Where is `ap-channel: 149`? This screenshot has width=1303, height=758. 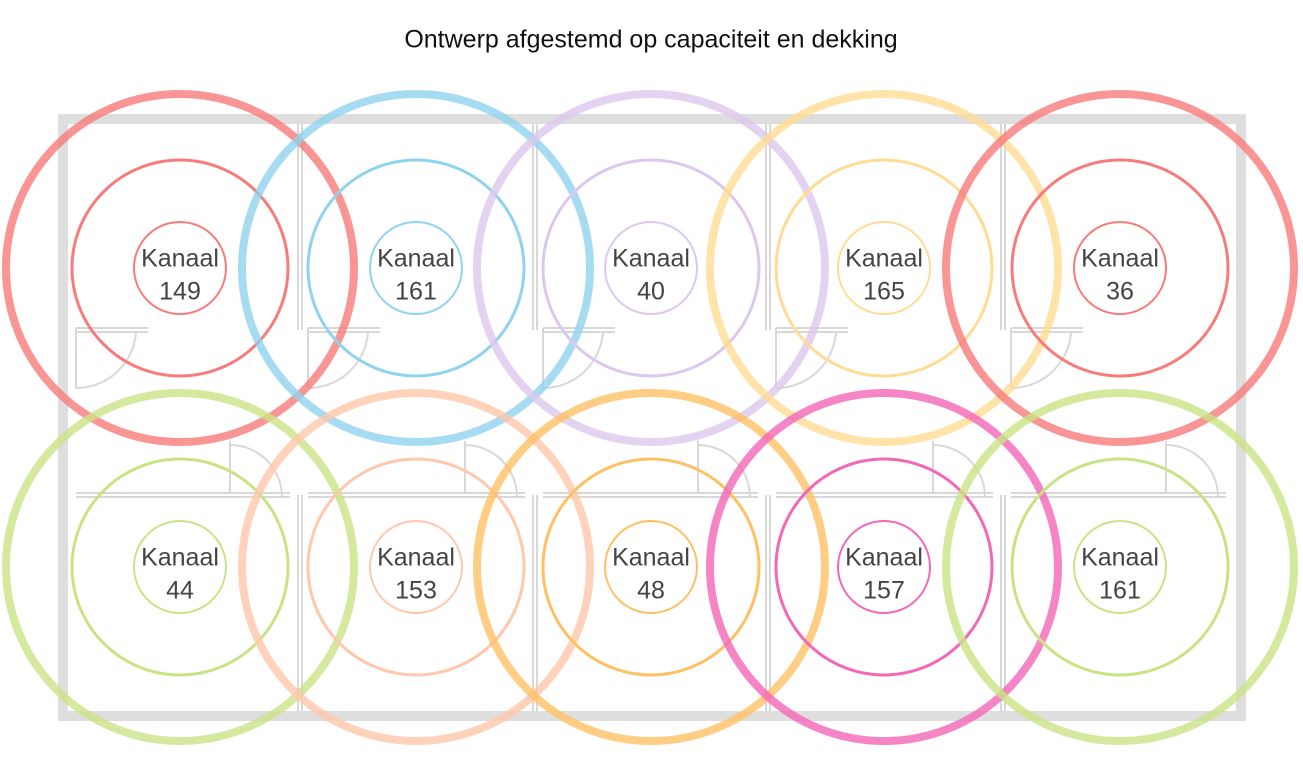
ap-channel: 149 is located at coordinates (180, 292).